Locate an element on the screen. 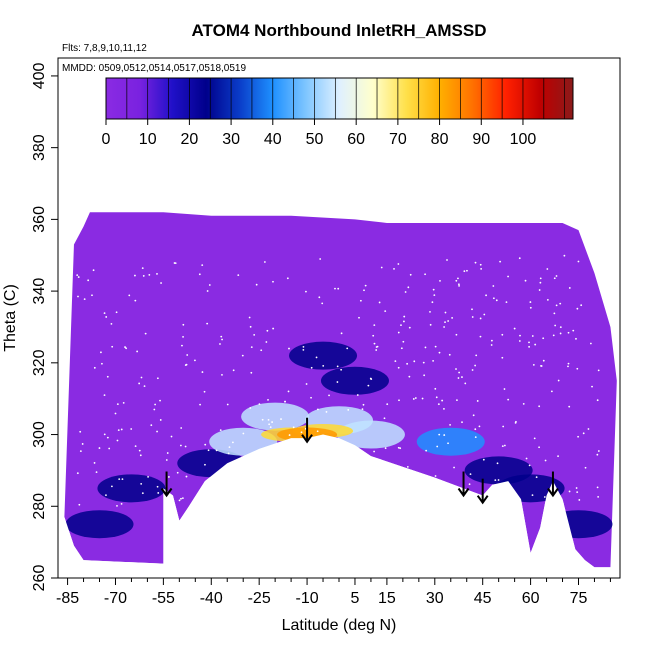  colorbar-ticks: 0 10 20 30 40 50 60 70 80 90 100 is located at coordinates (319, 133).